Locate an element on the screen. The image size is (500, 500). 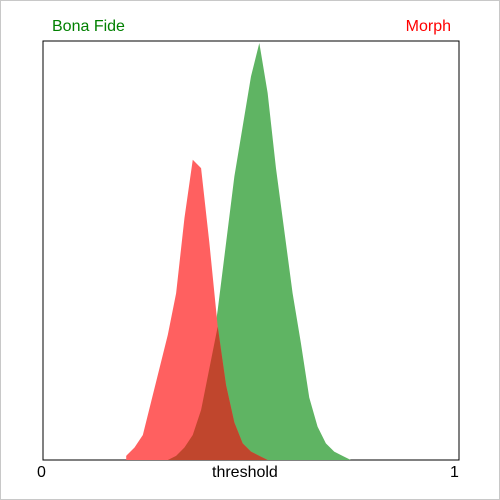
series-overlap-area is located at coordinates (238, 393).